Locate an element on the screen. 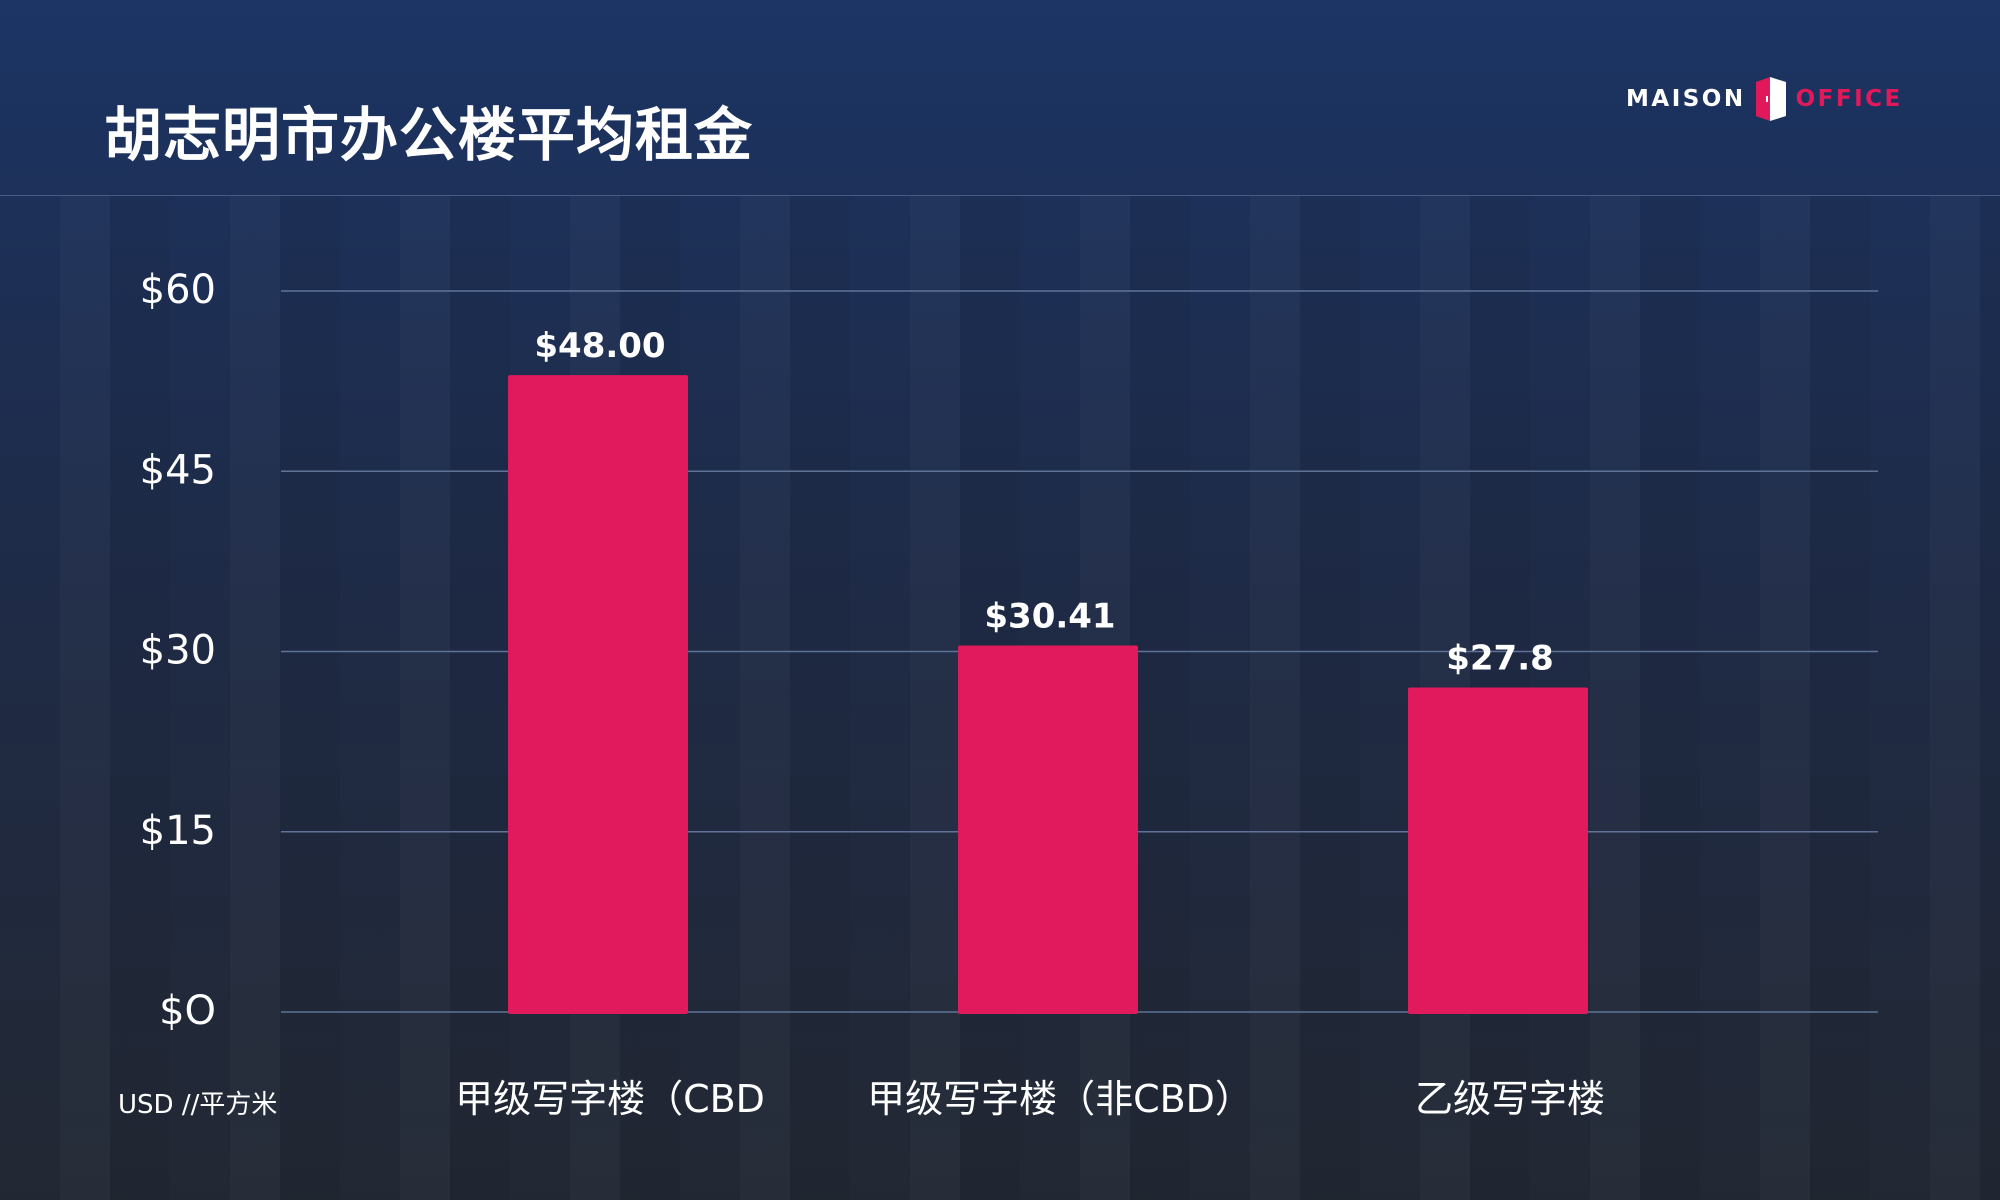 The height and width of the screenshot is (1200, 2000). y-tick-label: $15 is located at coordinates (178, 831).